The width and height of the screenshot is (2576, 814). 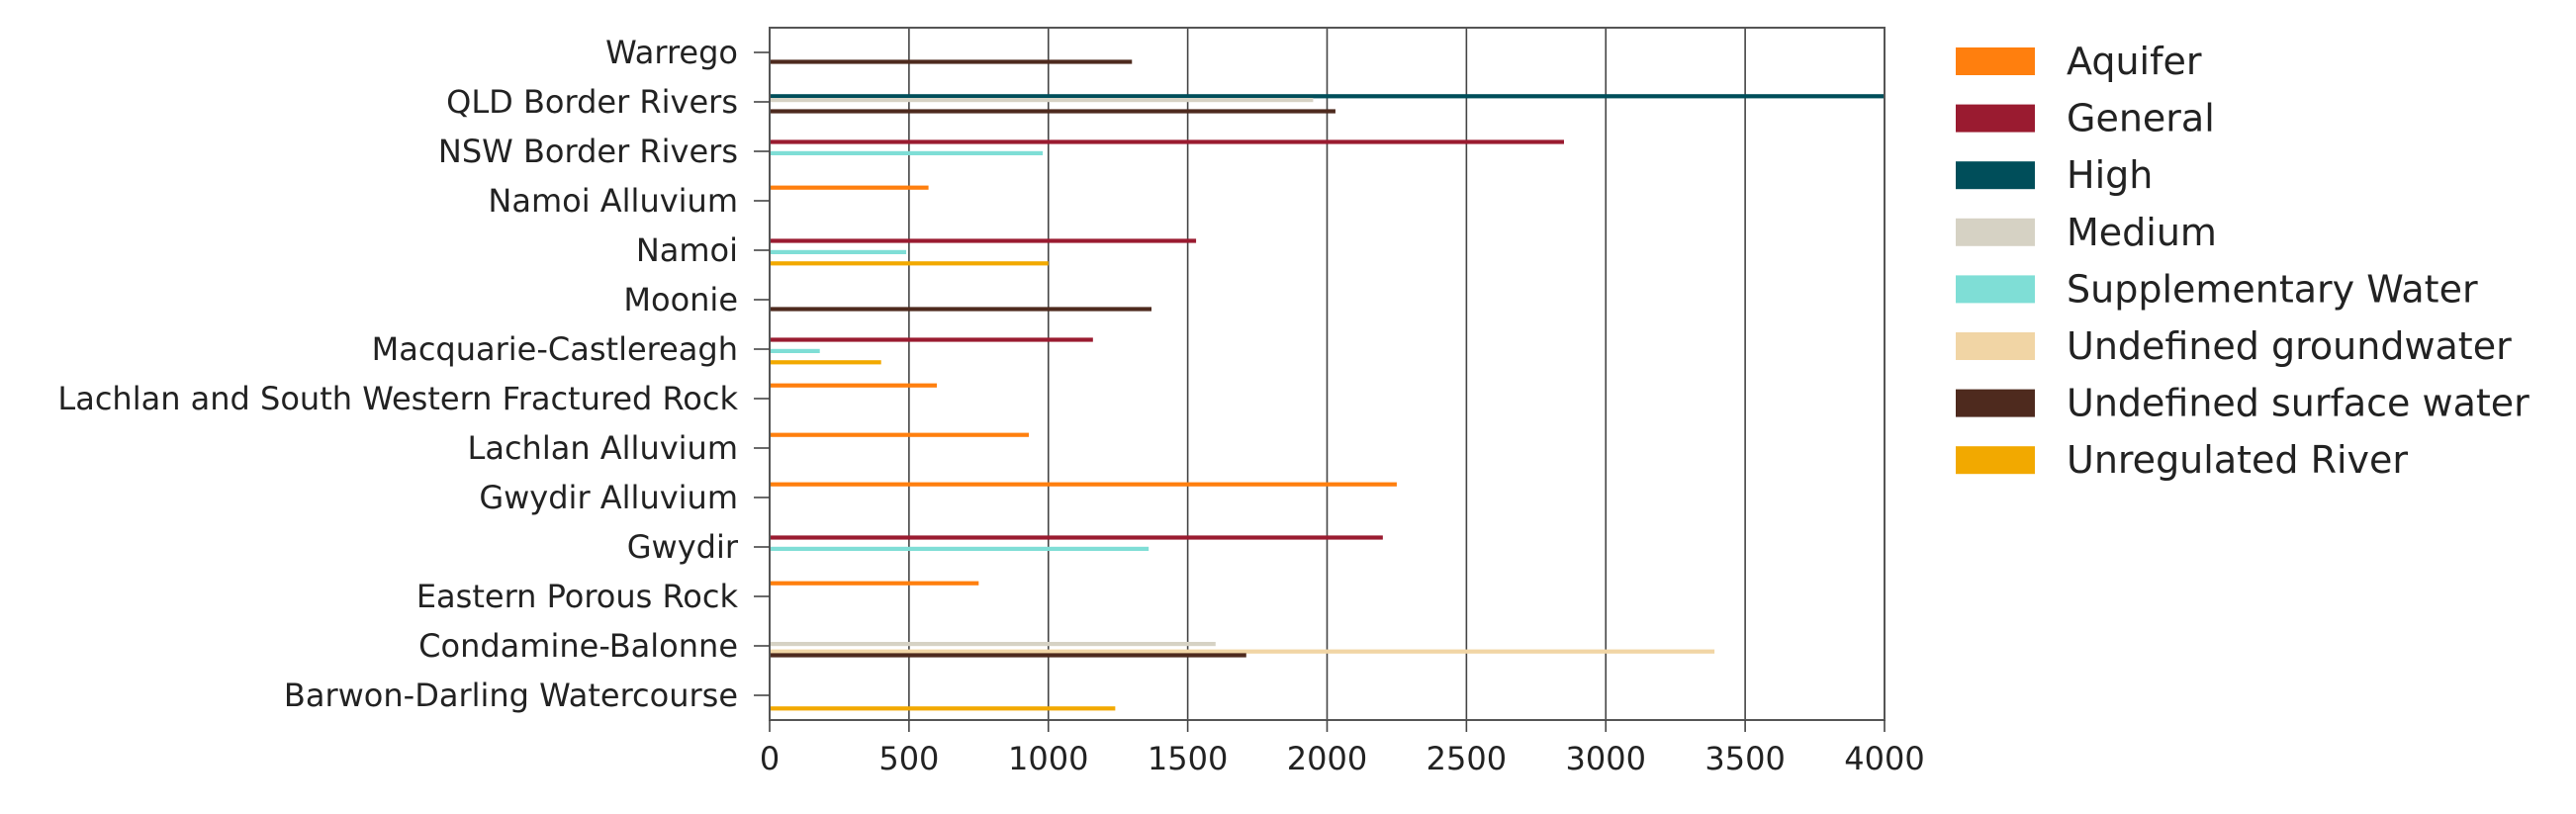 I want to click on y-category-label: Lachlan and South Western Fractured Rock, so click(x=397, y=399).